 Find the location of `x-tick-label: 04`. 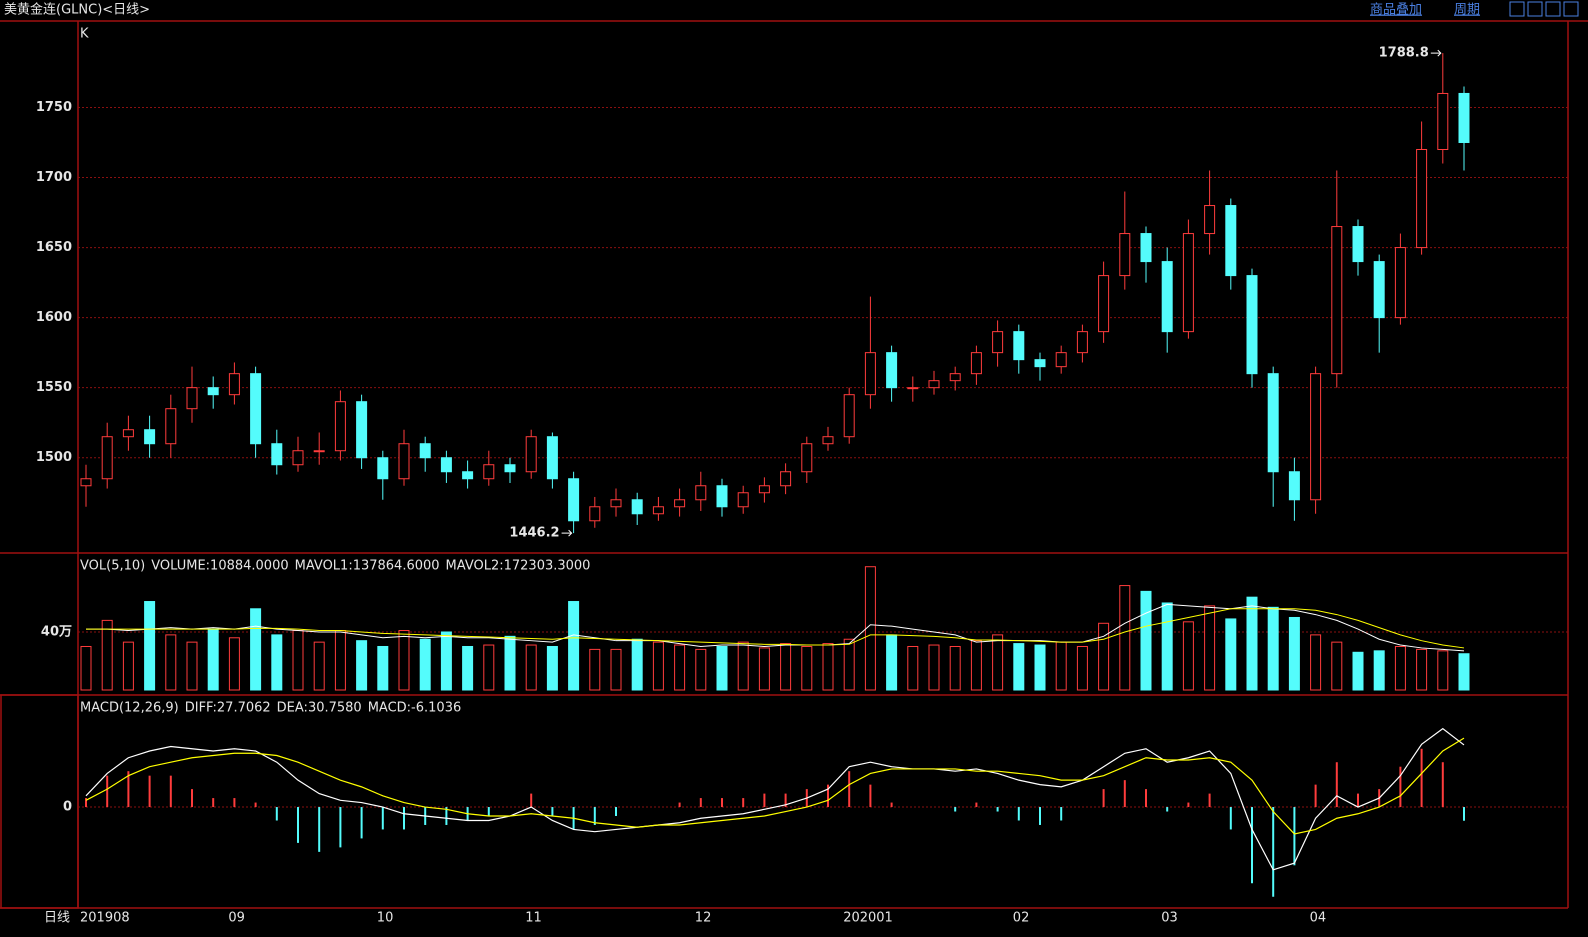

x-tick-label: 04 is located at coordinates (1318, 918).